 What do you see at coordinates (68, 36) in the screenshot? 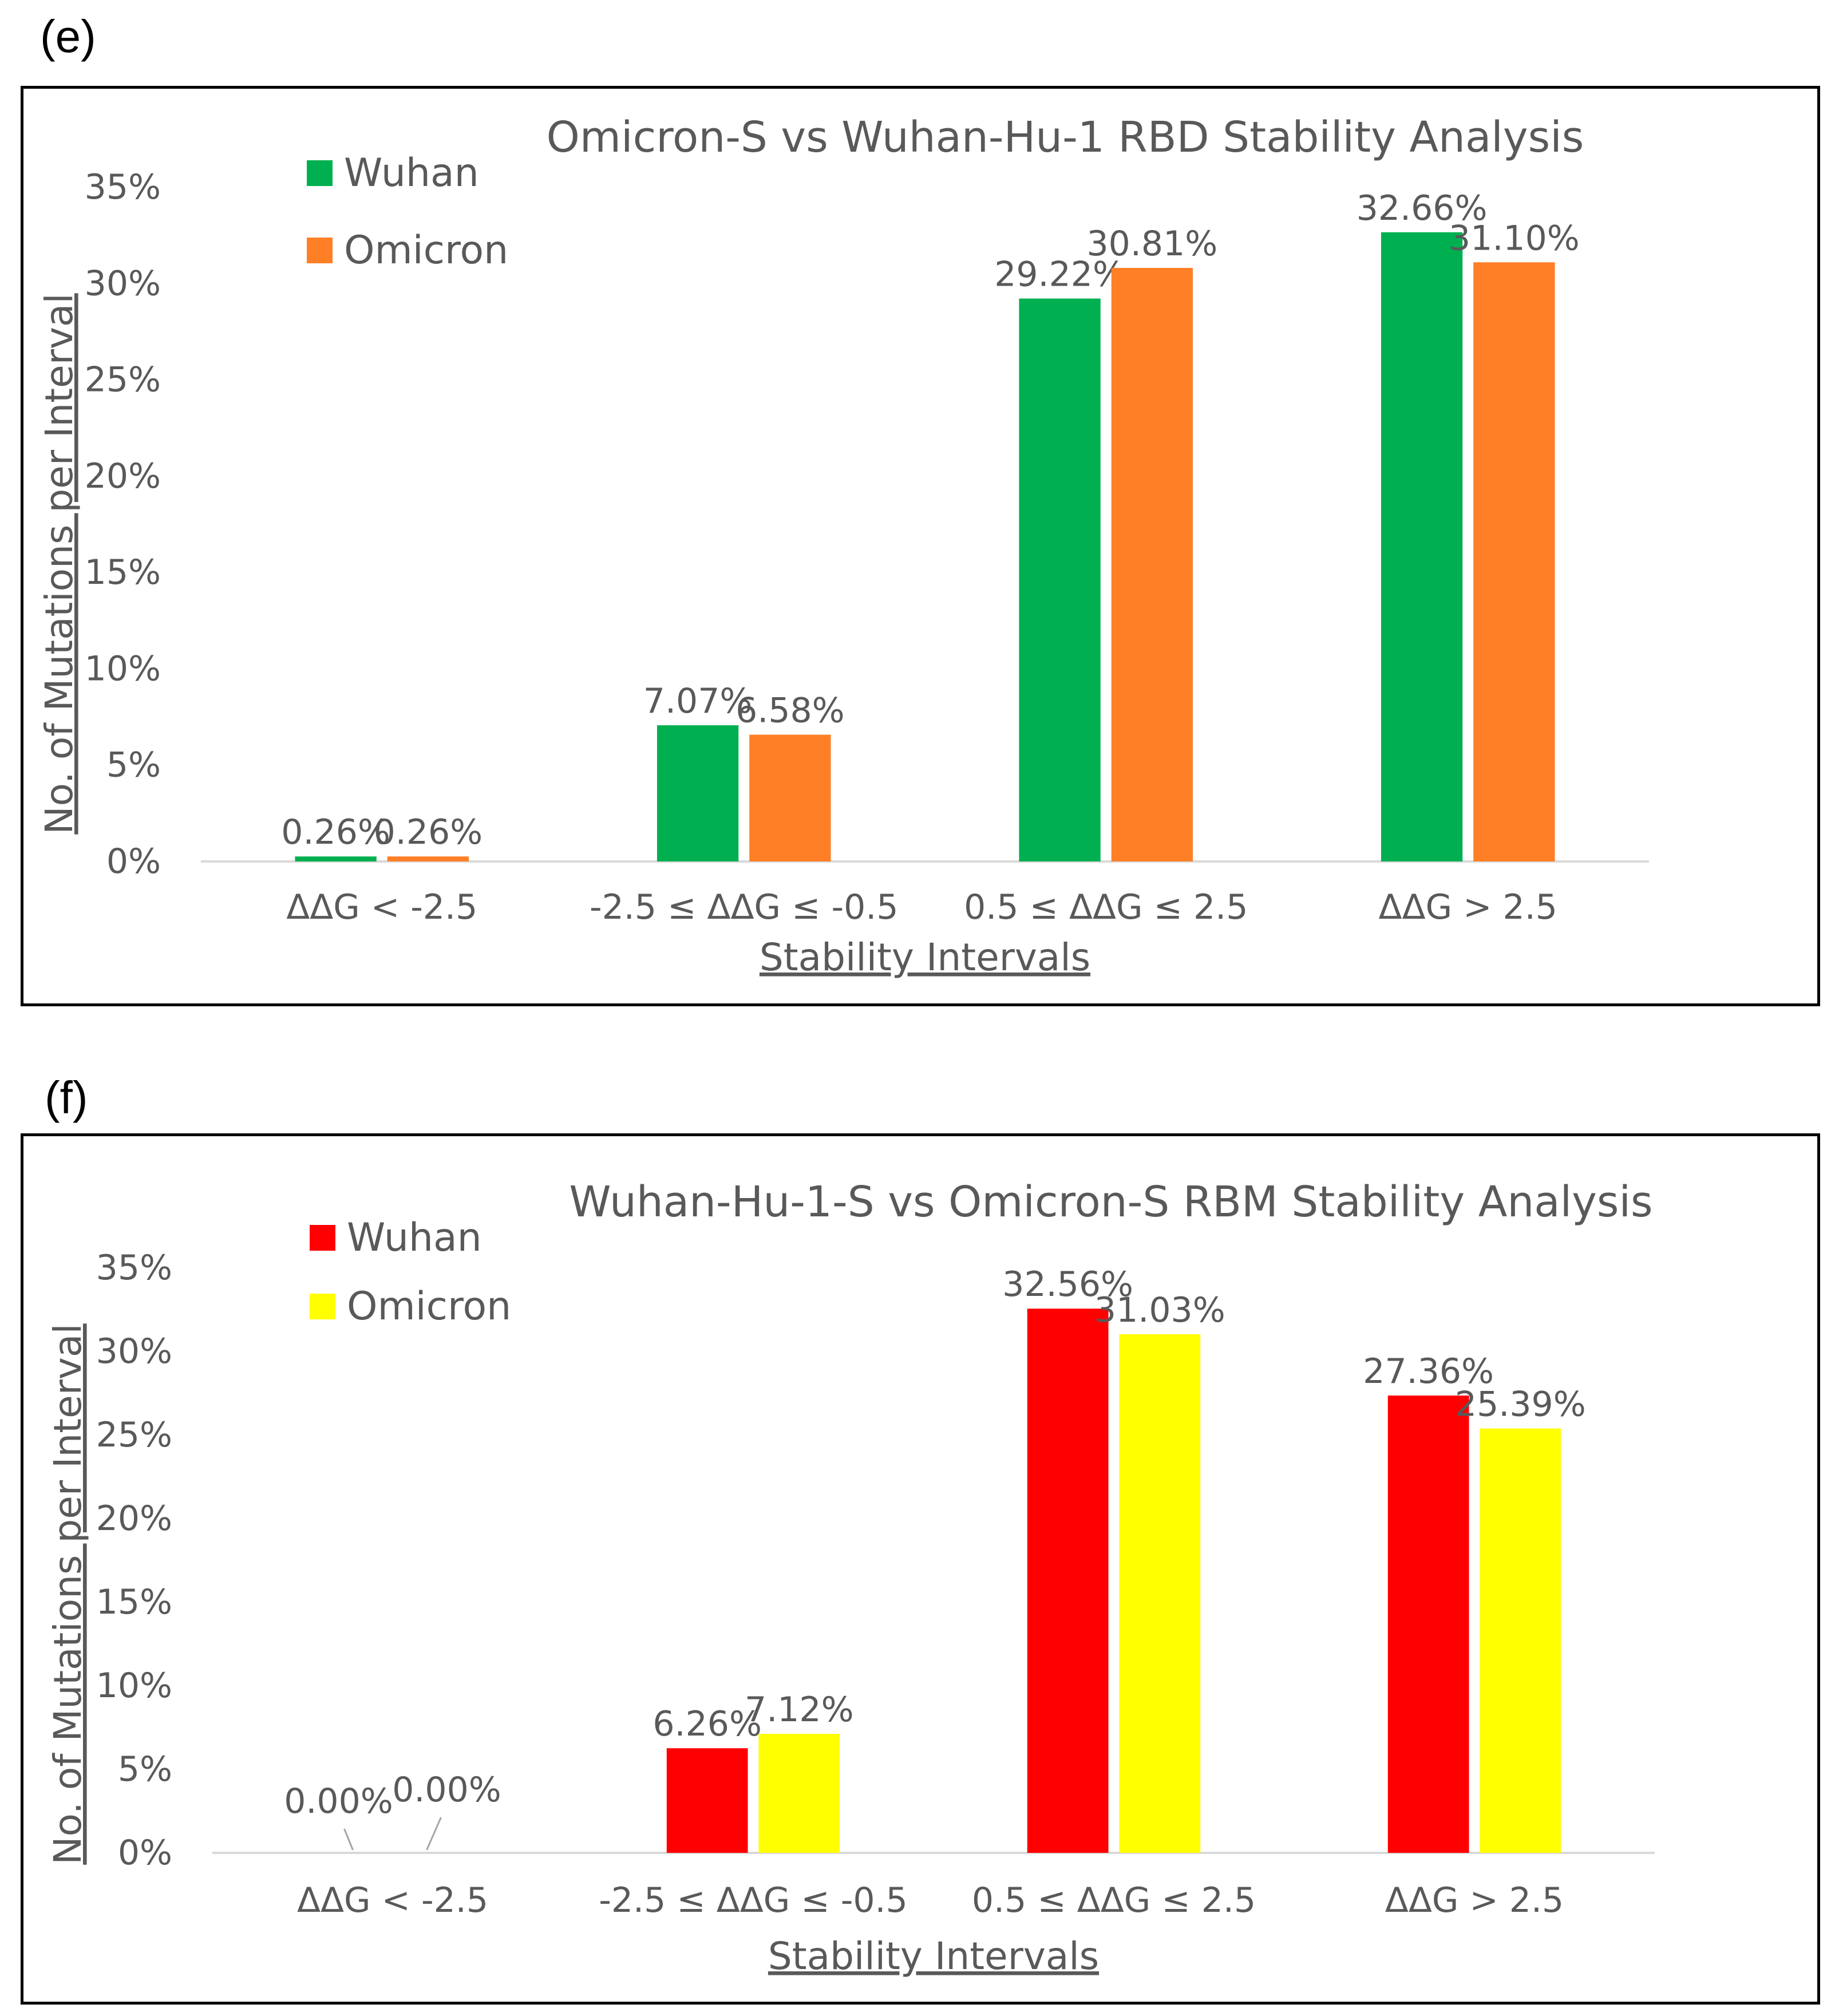
I see `panel-label-e: (e)` at bounding box center [68, 36].